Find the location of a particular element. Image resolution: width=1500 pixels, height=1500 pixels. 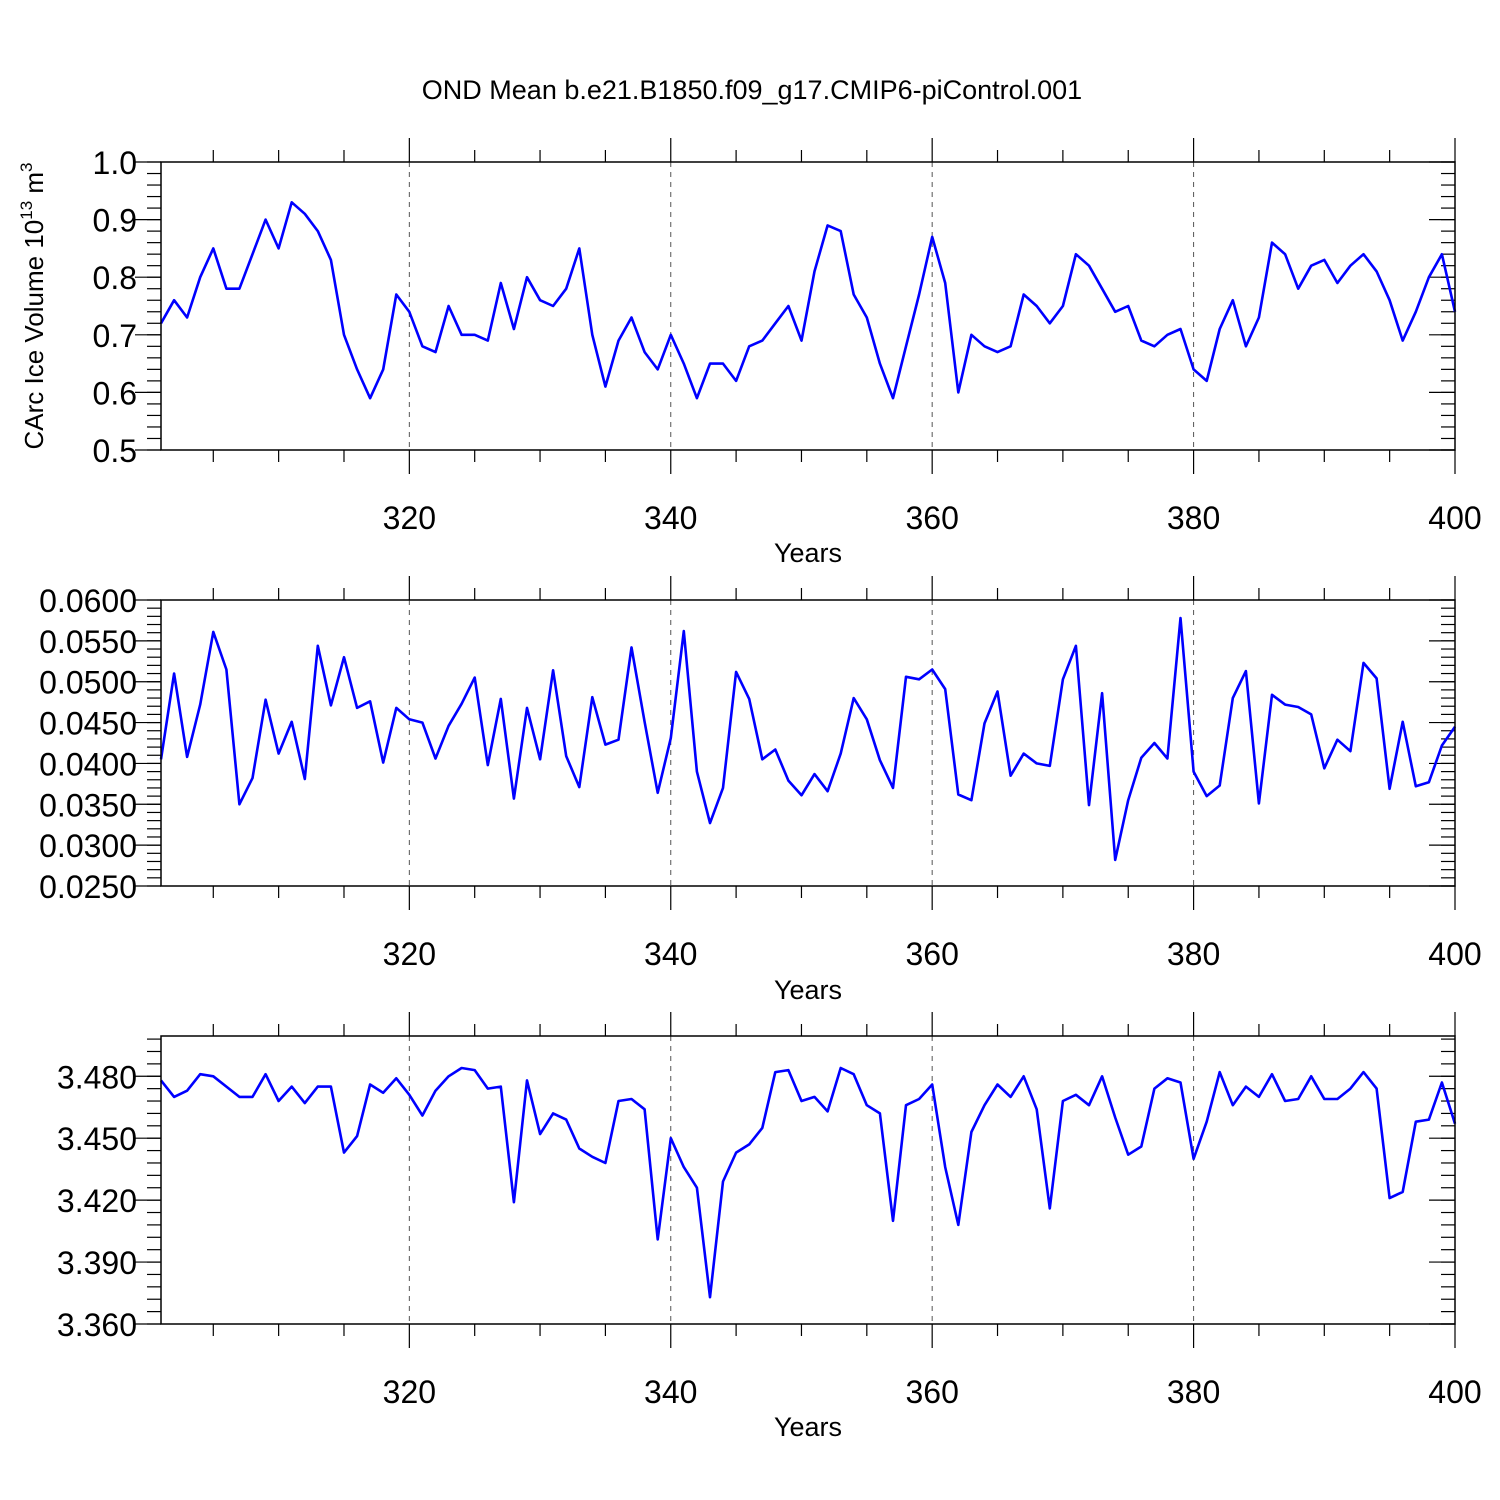

y-axis-label: CArc Ice Volume 1013 m3 is located at coordinates (33, 305).